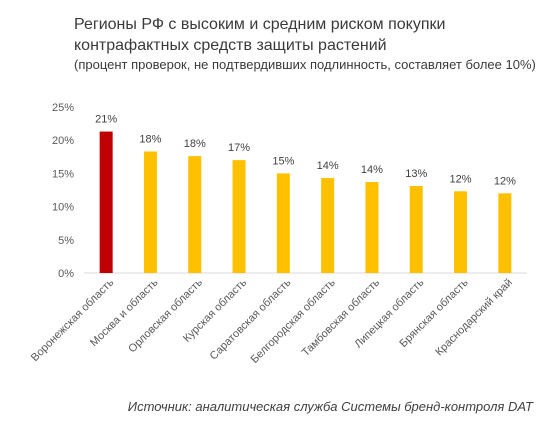  What do you see at coordinates (63, 141) in the screenshot?
I see `y-tick-label: 20%` at bounding box center [63, 141].